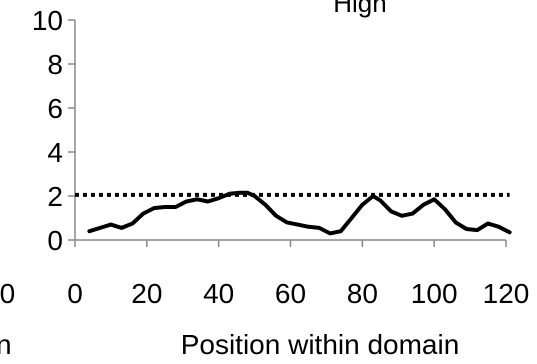 The width and height of the screenshot is (537, 364). Describe the element at coordinates (218, 293) in the screenshot. I see `x-tick-label: 40` at that location.